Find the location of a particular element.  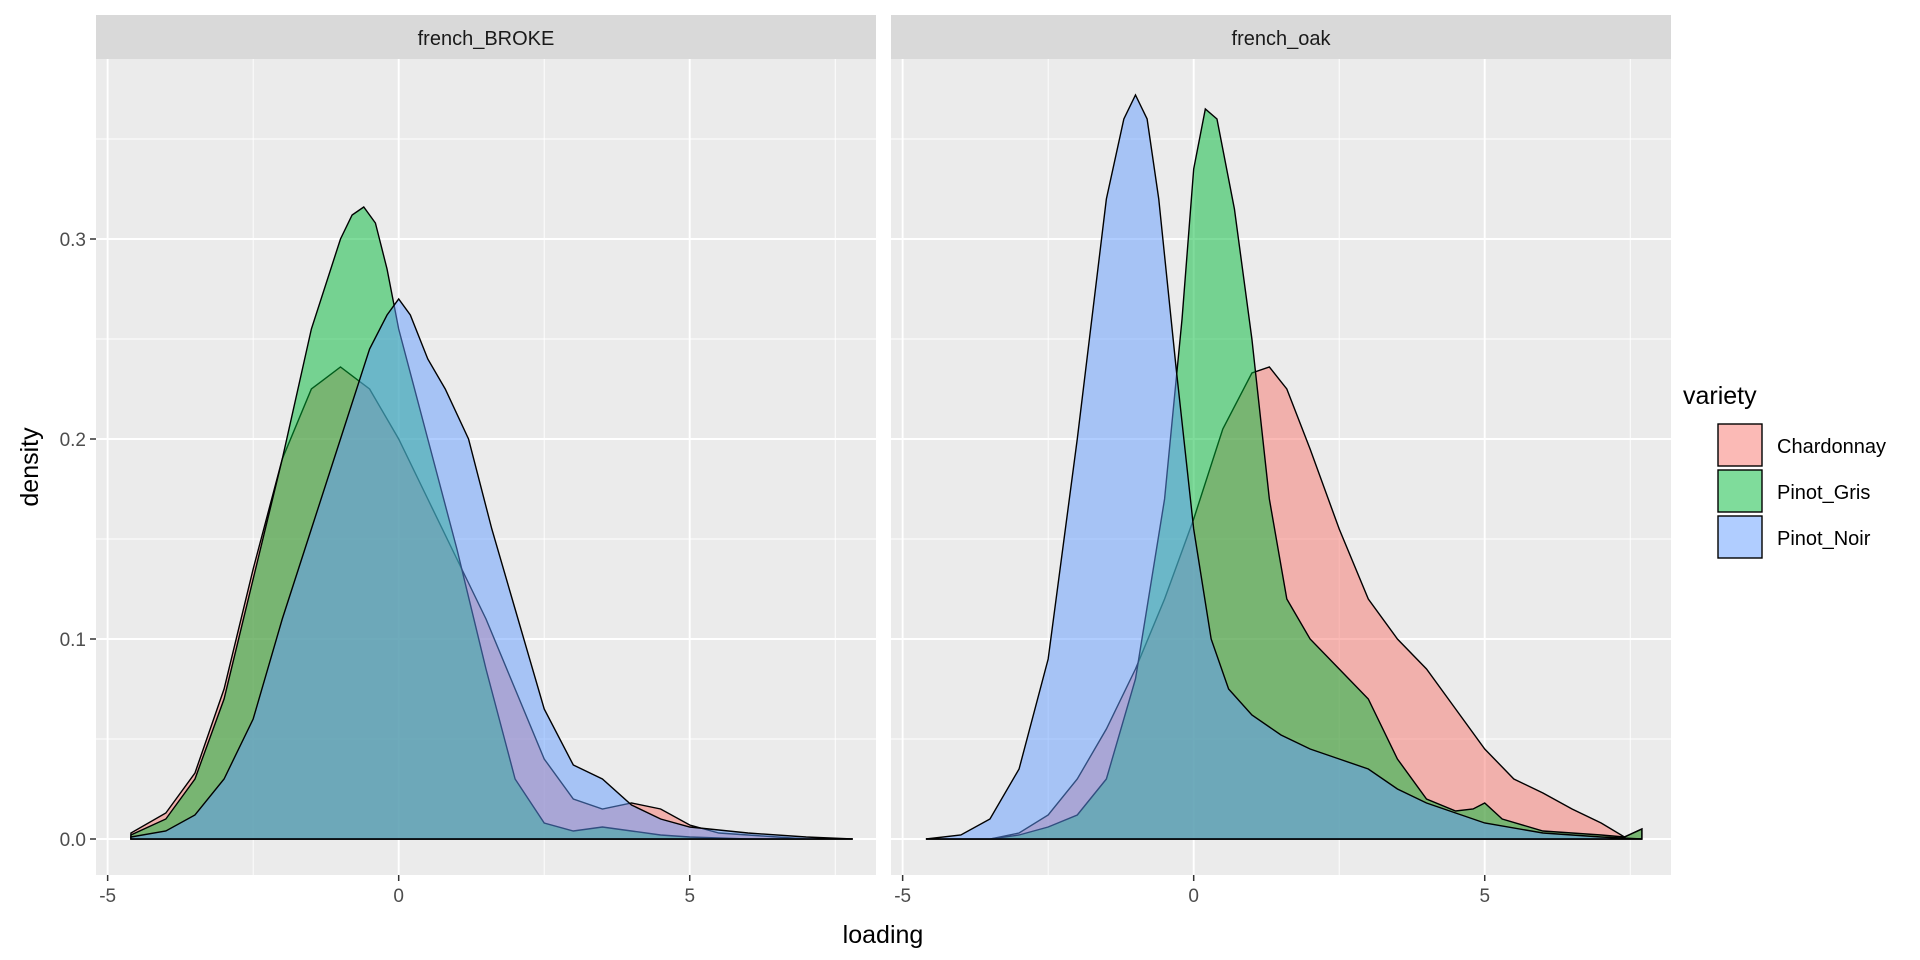

x-axis-title: loading is located at coordinates (883, 935).